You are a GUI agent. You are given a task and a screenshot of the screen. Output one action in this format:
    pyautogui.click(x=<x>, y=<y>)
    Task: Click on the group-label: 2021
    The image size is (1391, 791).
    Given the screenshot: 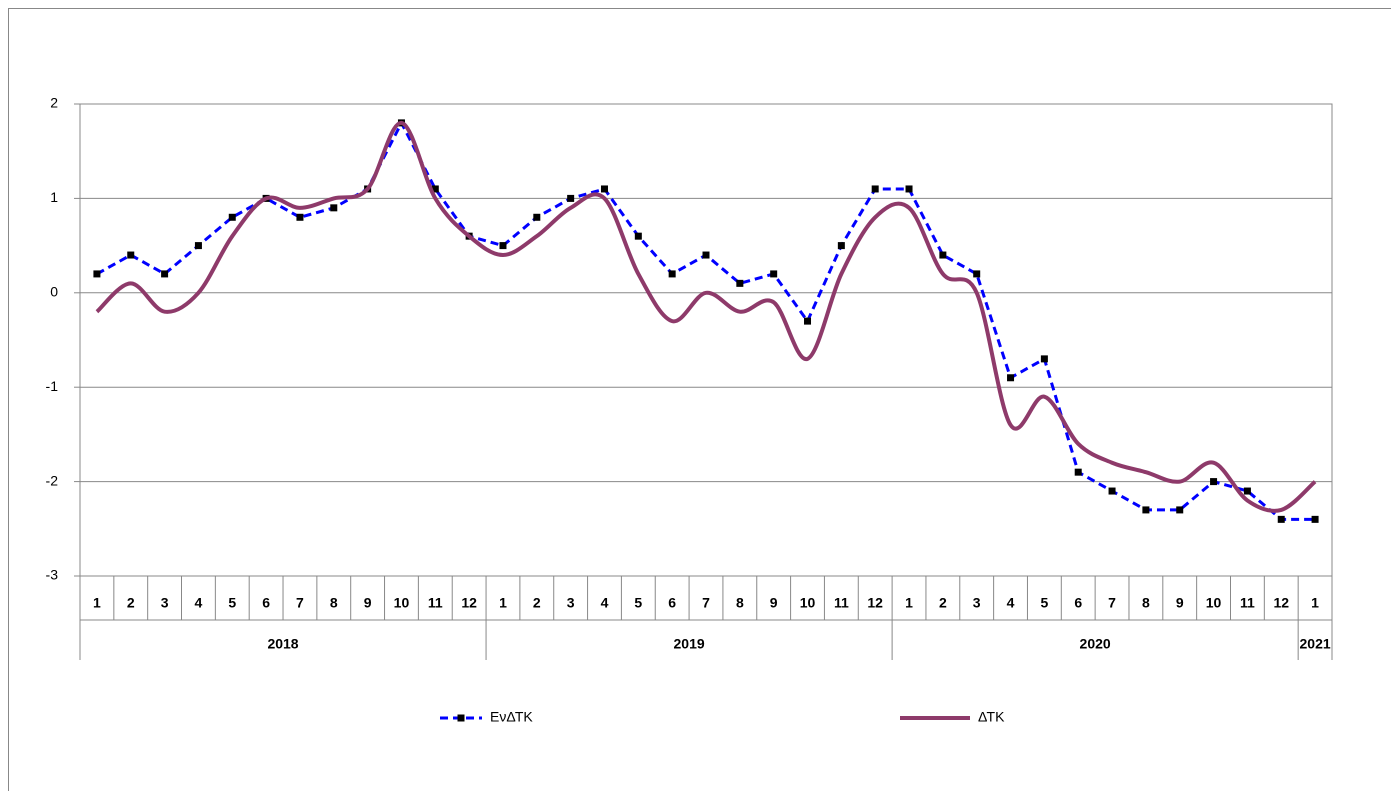 What is the action you would take?
    pyautogui.click(x=1315, y=644)
    